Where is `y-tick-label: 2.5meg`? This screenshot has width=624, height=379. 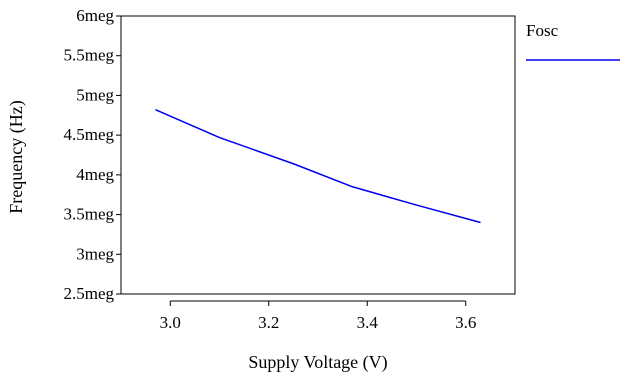 y-tick-label: 2.5meg is located at coordinates (88, 293).